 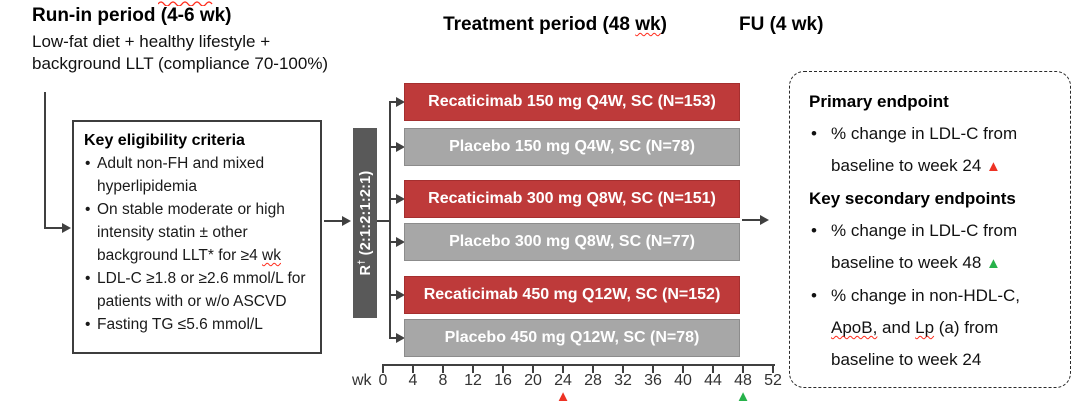 What do you see at coordinates (908, 262) in the screenshot?
I see `secondary1-line2: baseline to week 48` at bounding box center [908, 262].